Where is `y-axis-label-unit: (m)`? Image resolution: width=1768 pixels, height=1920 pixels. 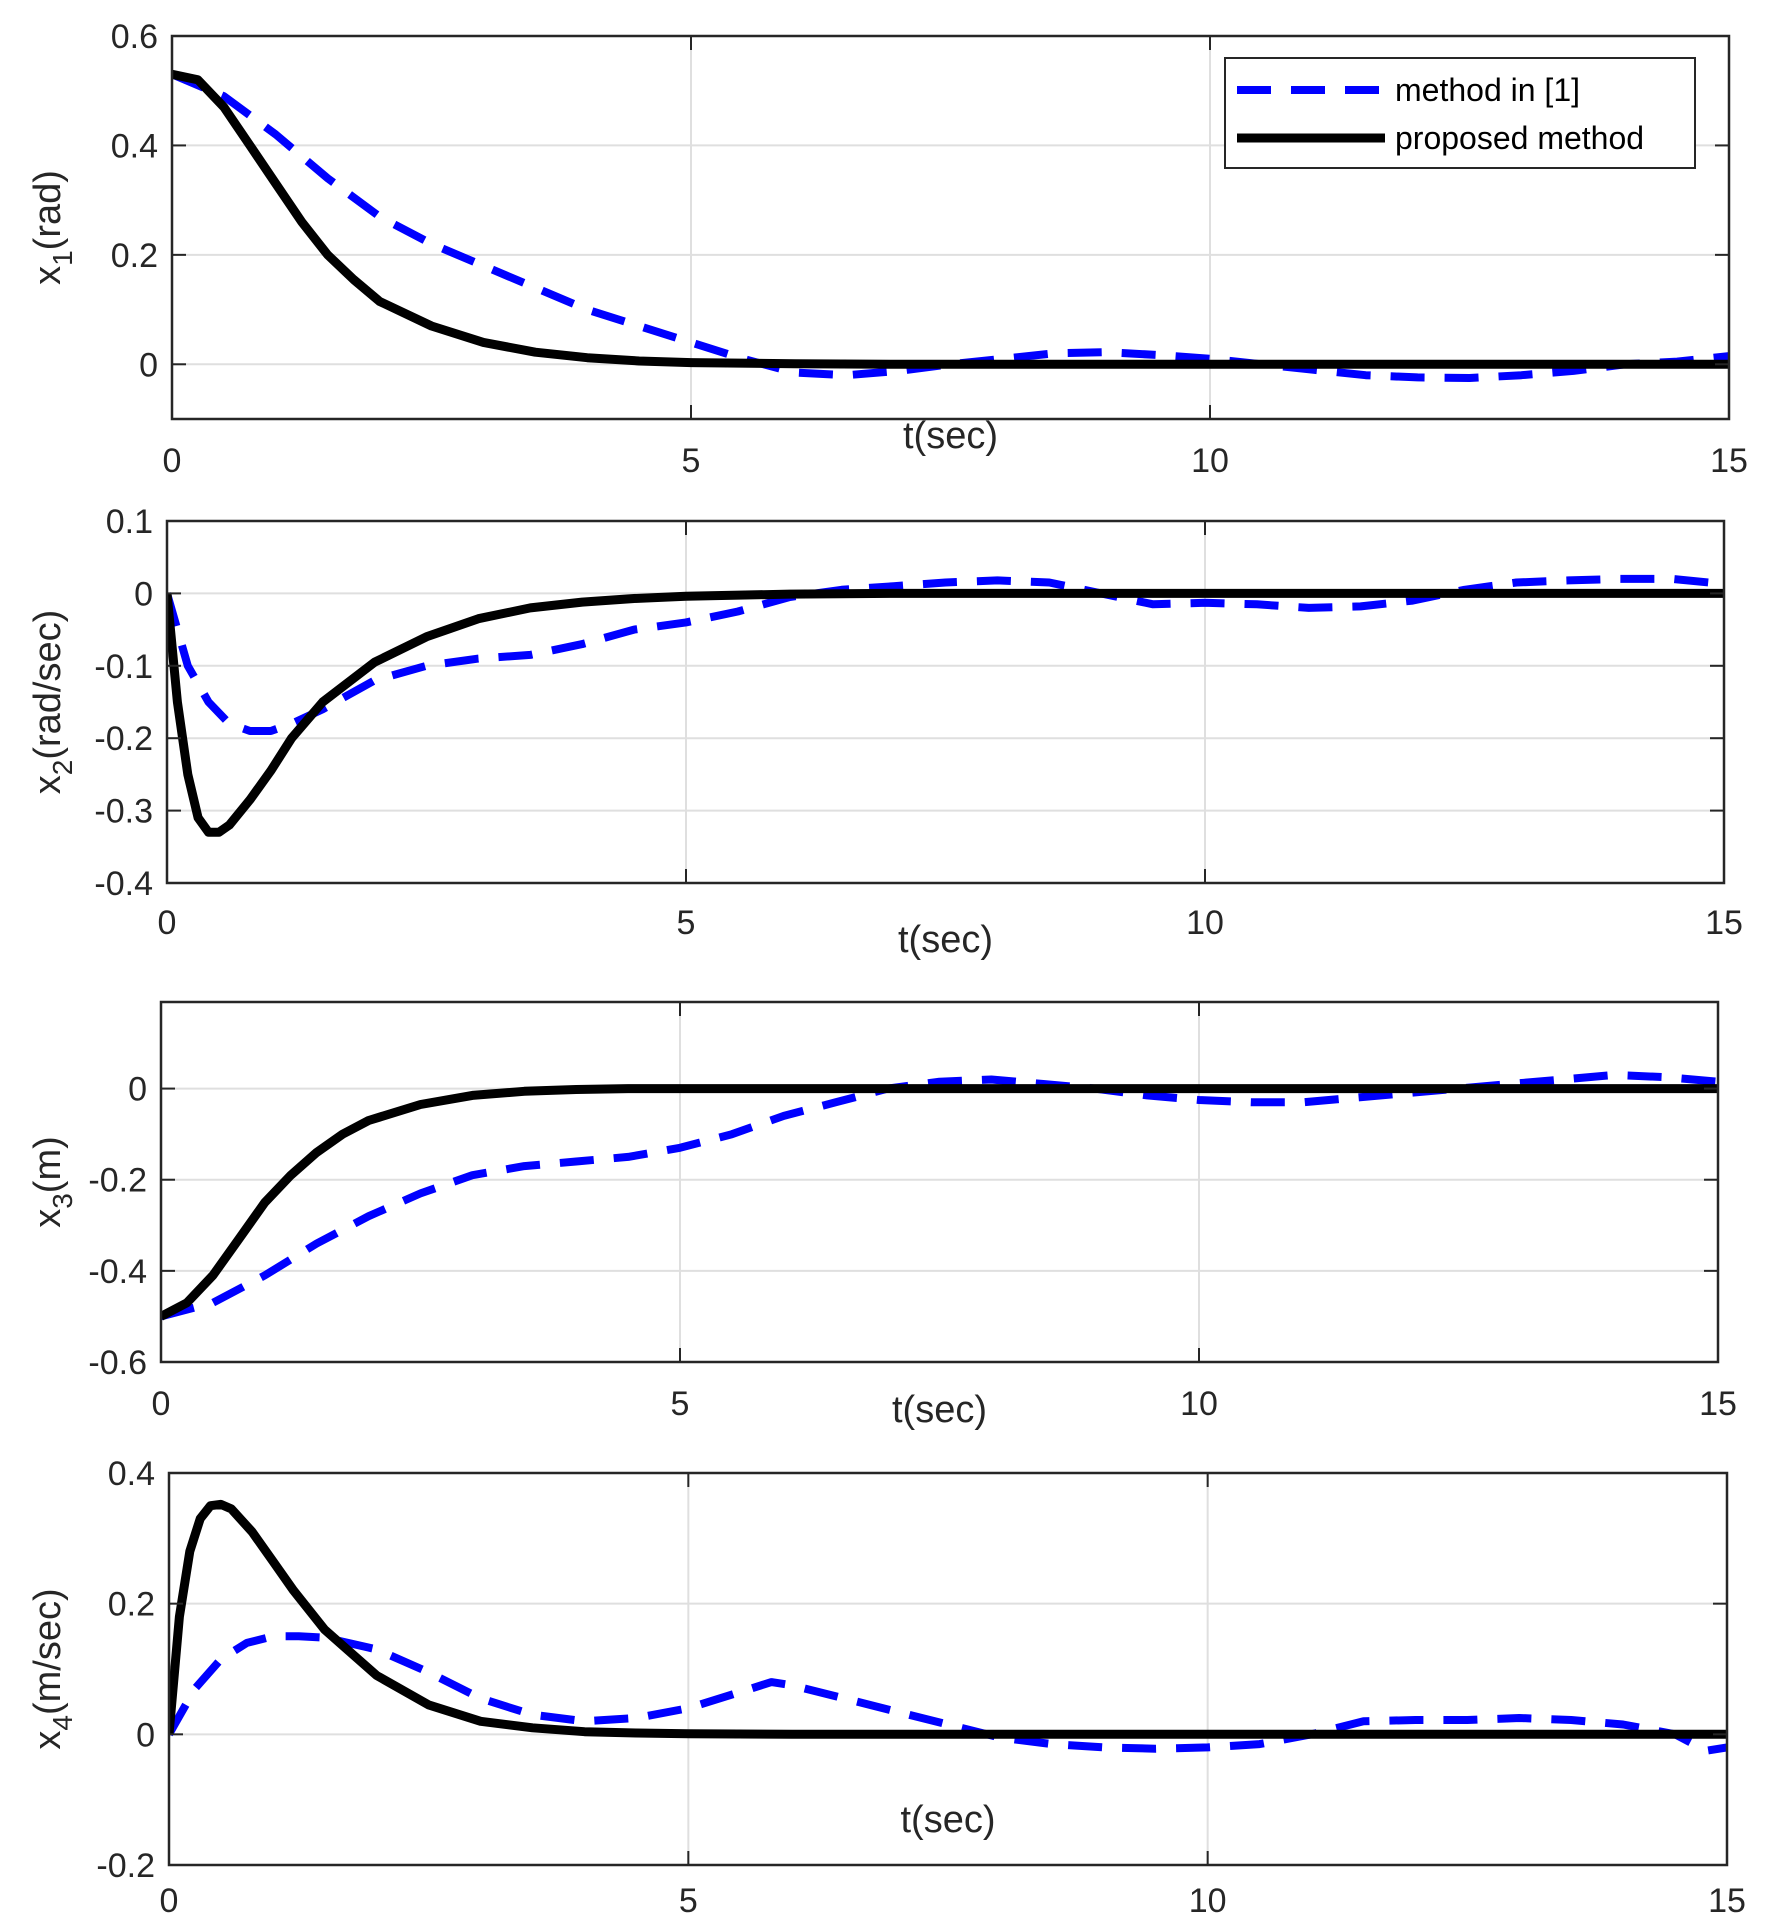
y-axis-label-unit: (m) is located at coordinates (48, 1164).